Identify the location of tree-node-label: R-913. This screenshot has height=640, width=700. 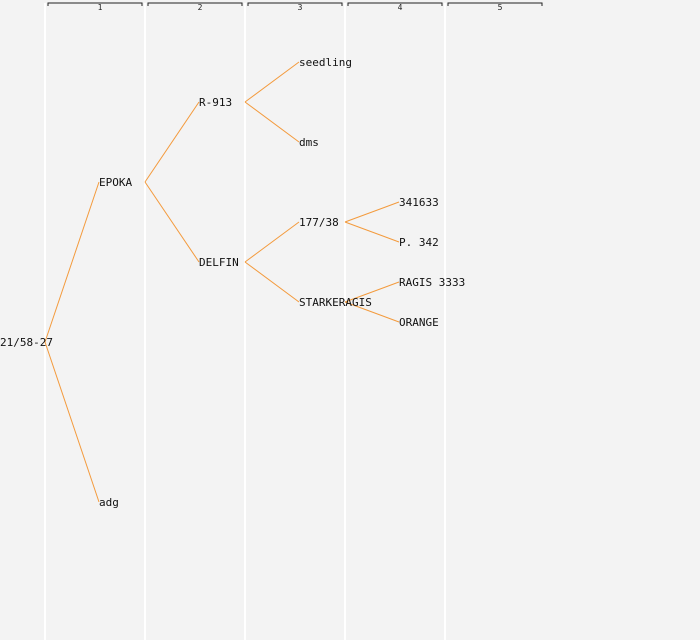
(215, 102).